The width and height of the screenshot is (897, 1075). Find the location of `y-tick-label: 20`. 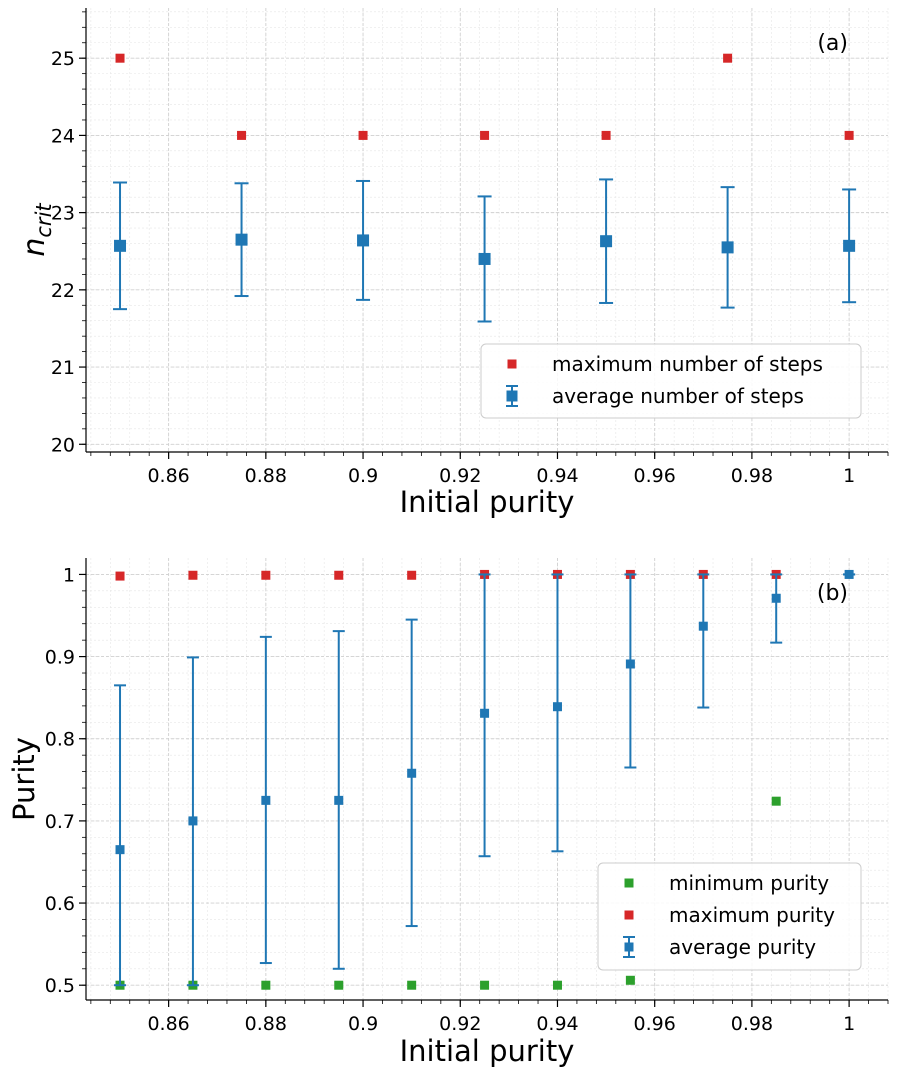

y-tick-label: 20 is located at coordinates (63, 445).